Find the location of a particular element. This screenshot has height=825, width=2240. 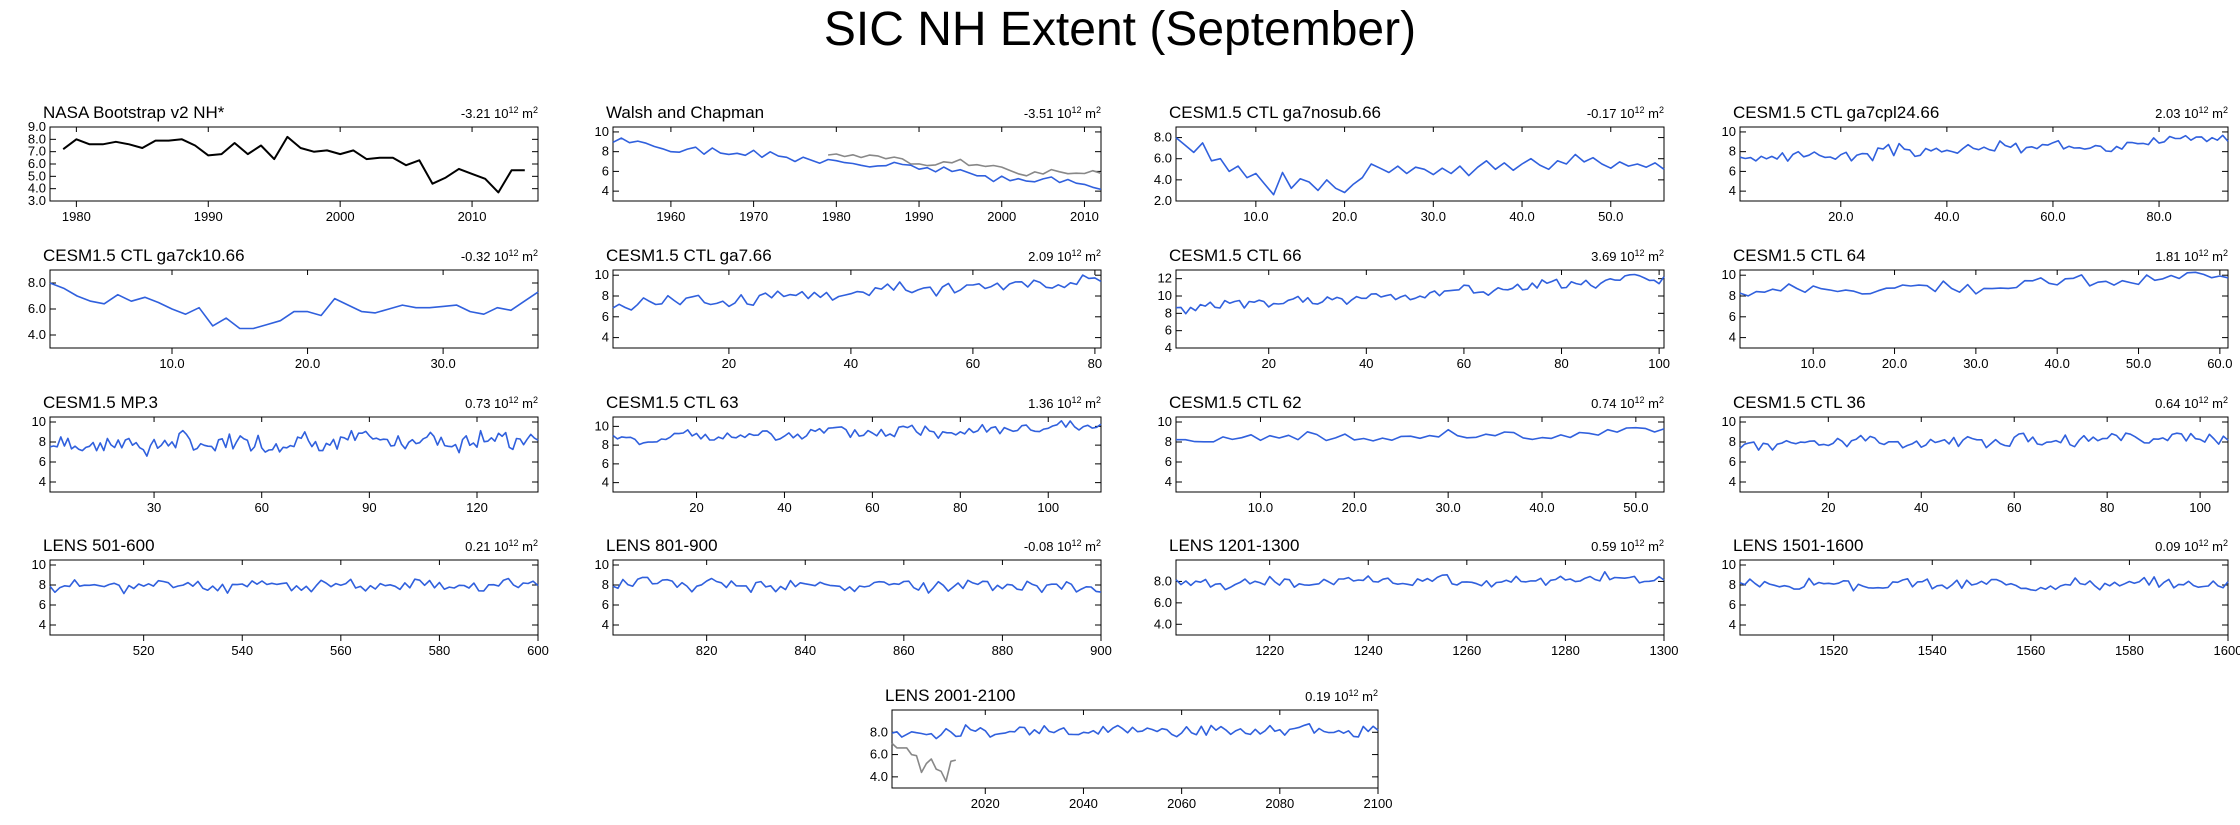

trend-label: 0.19 1012 m2 is located at coordinates (1341, 696).